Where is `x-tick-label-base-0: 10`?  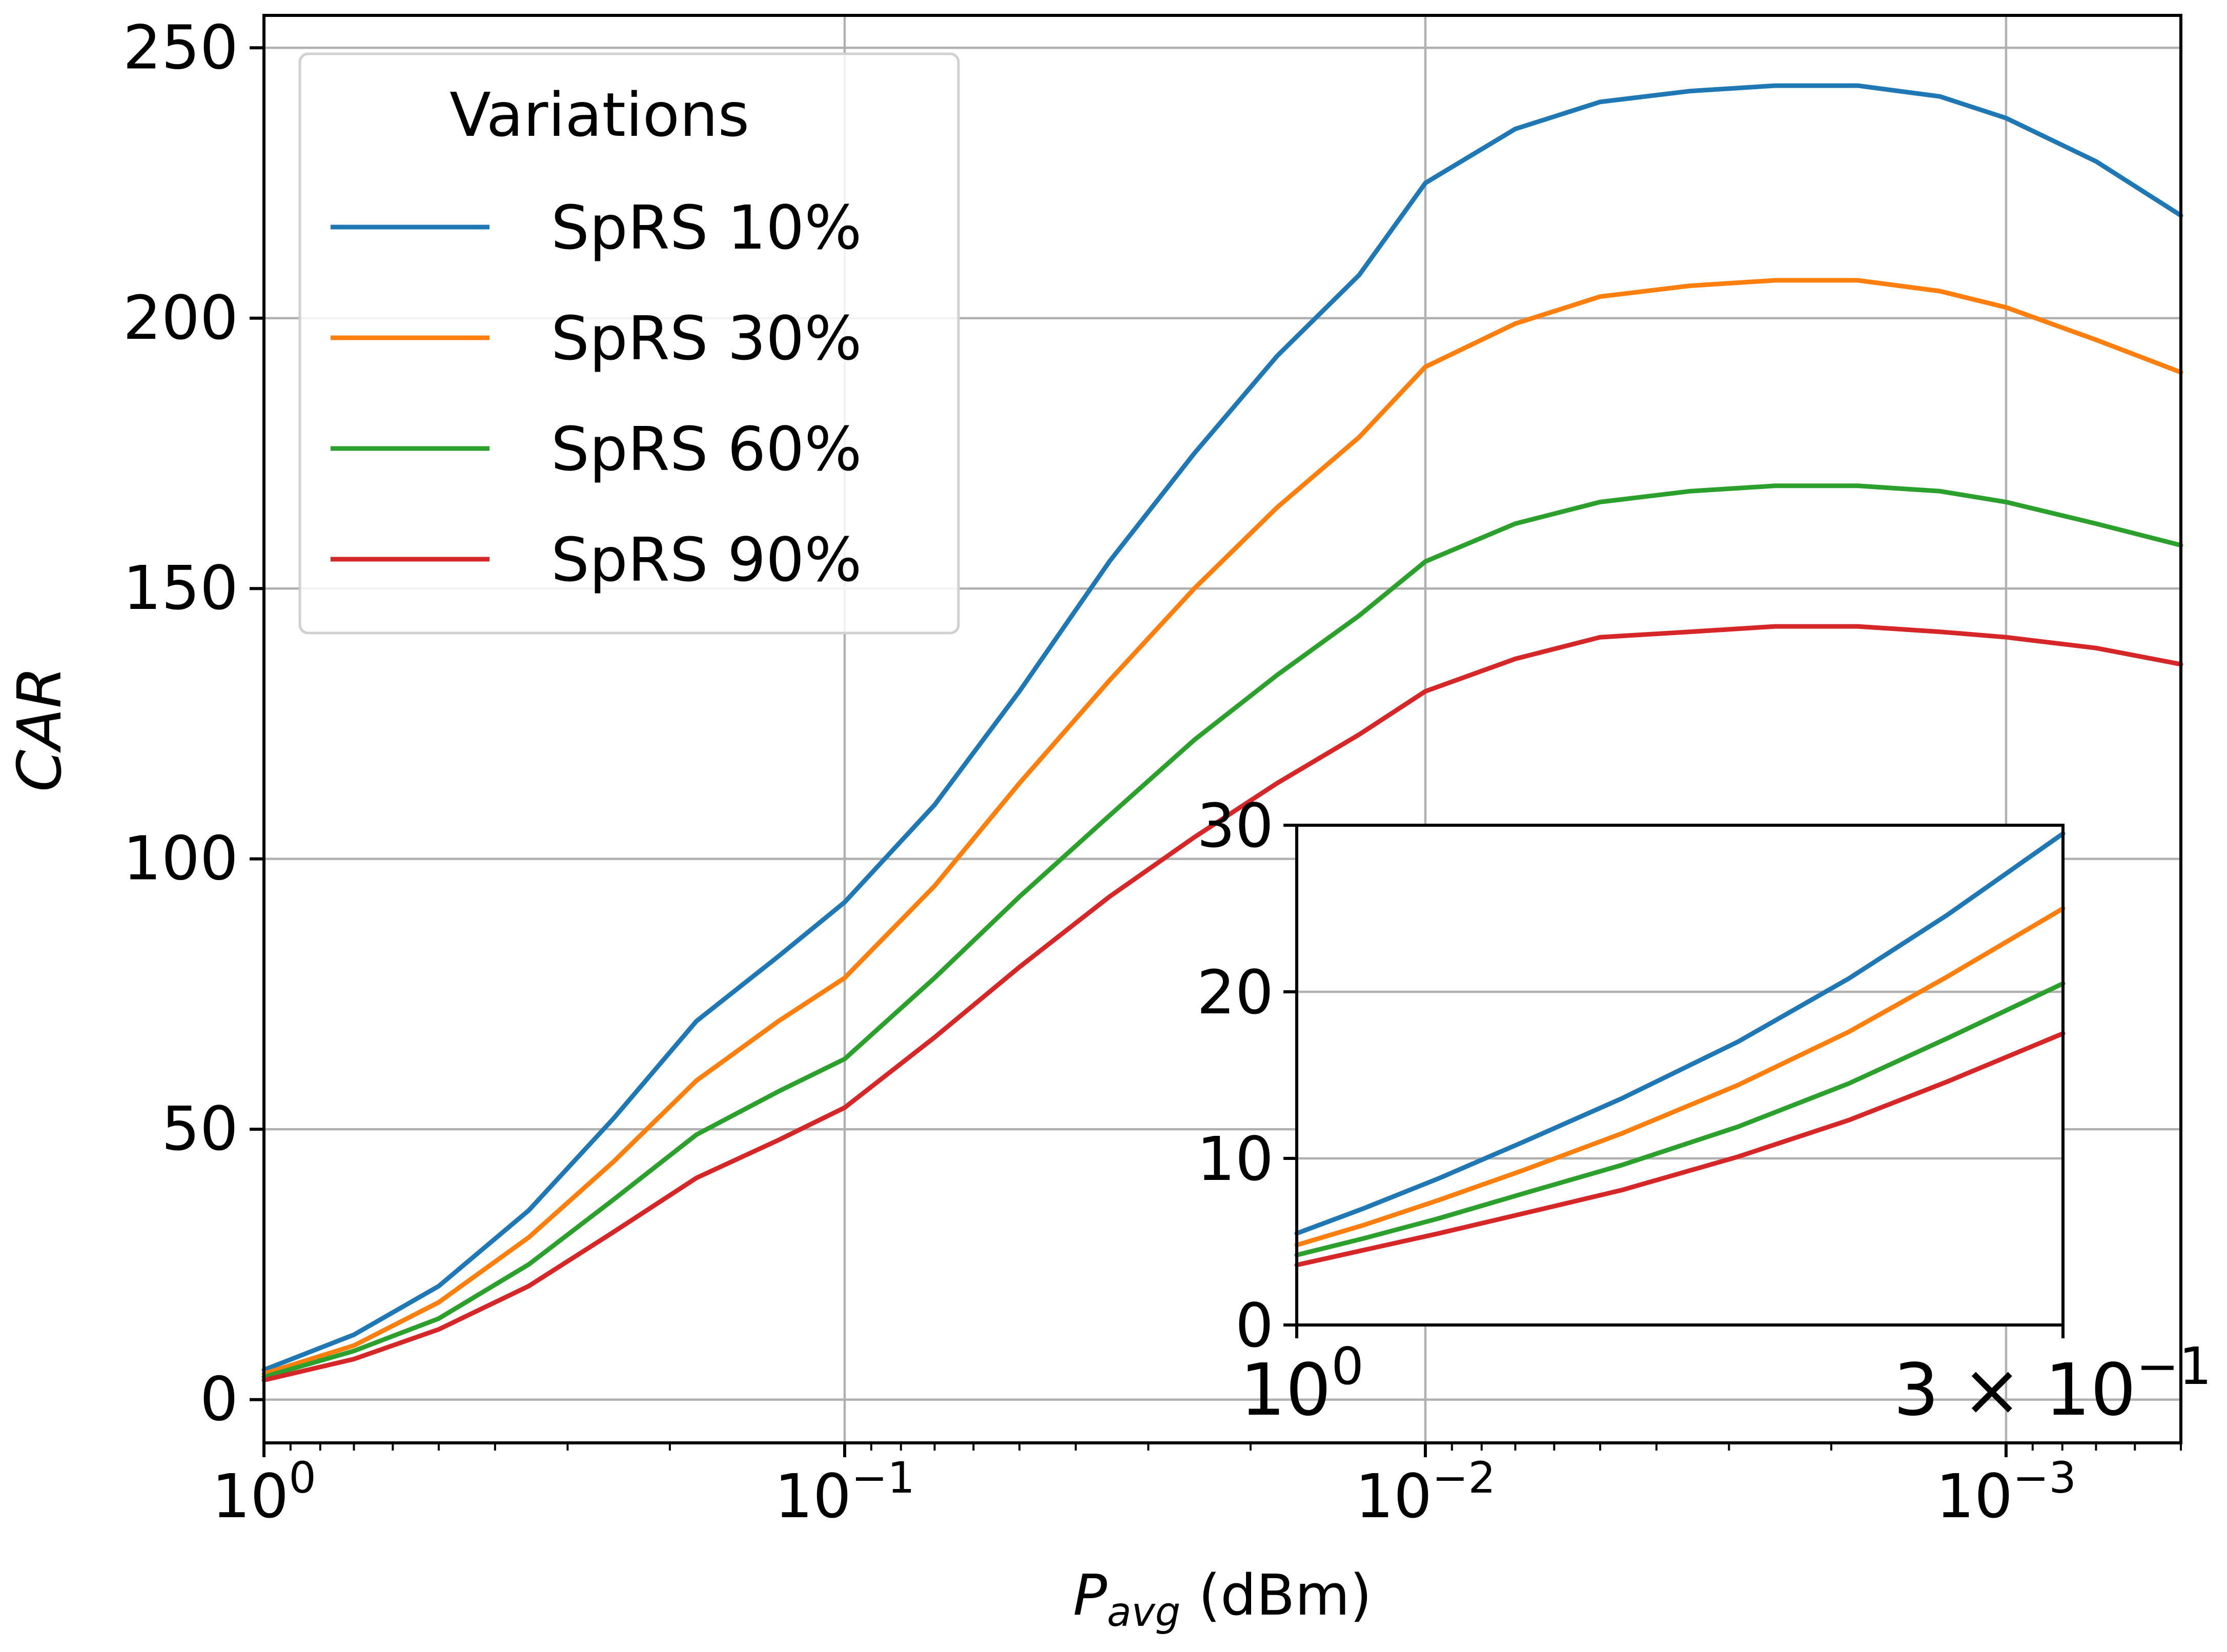 x-tick-label-base-0: 10 is located at coordinates (251, 1497).